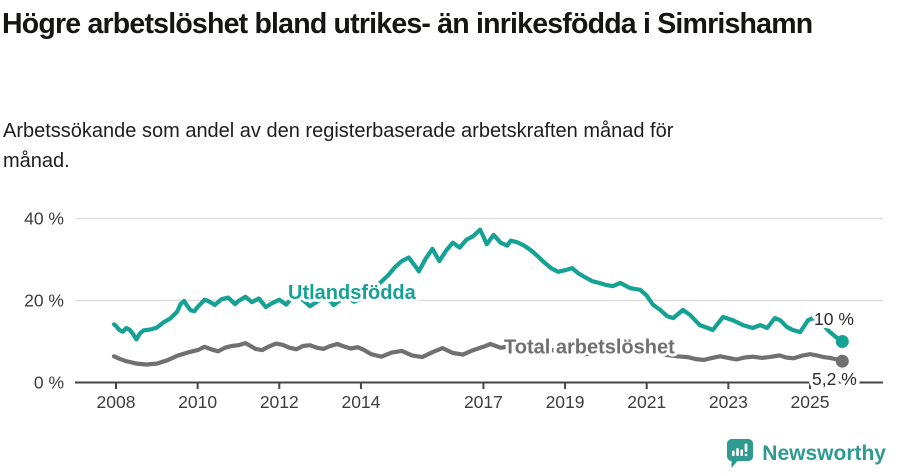 The height and width of the screenshot is (474, 900). I want to click on x-tick-label: 2014, so click(360, 402).